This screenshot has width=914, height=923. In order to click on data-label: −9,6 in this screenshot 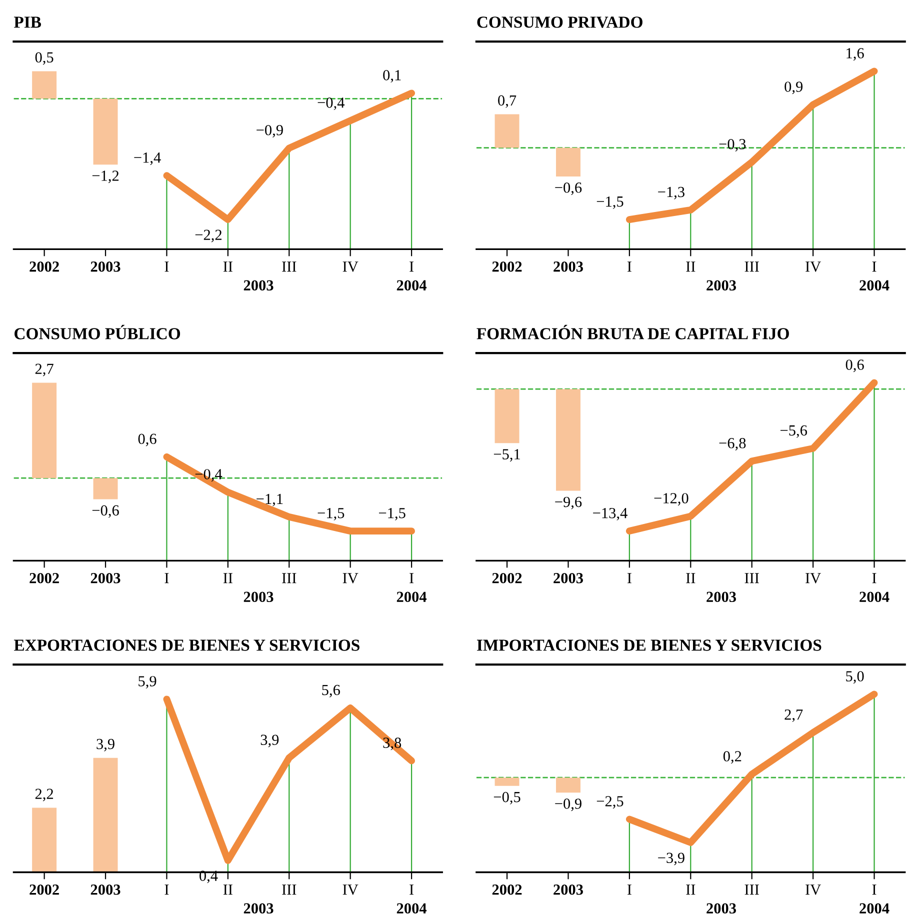, I will do `click(568, 503)`.